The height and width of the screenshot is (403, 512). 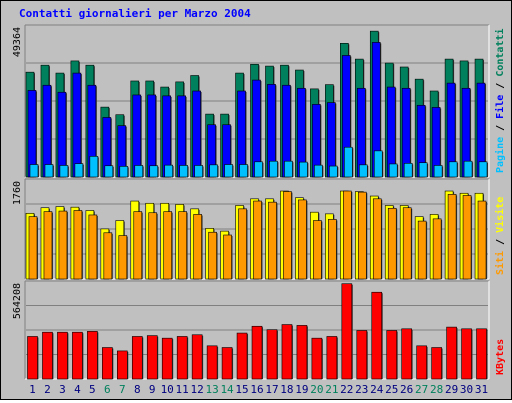 What do you see at coordinates (500, 52) in the screenshot?
I see `legend-entry-contatti: Contatti` at bounding box center [500, 52].